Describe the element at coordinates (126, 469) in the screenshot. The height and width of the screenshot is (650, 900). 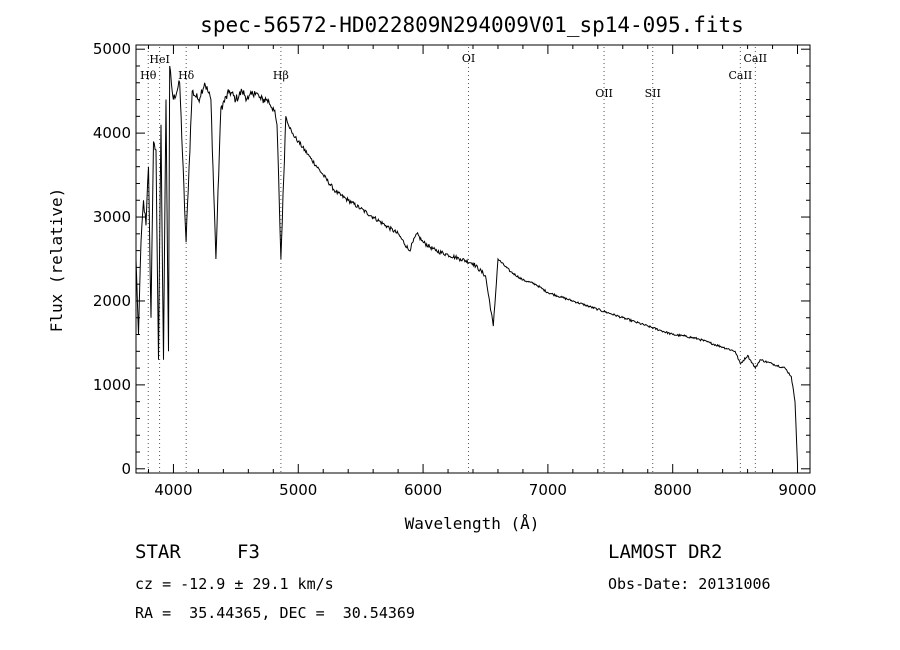
I see `y-tick-label: 0` at that location.